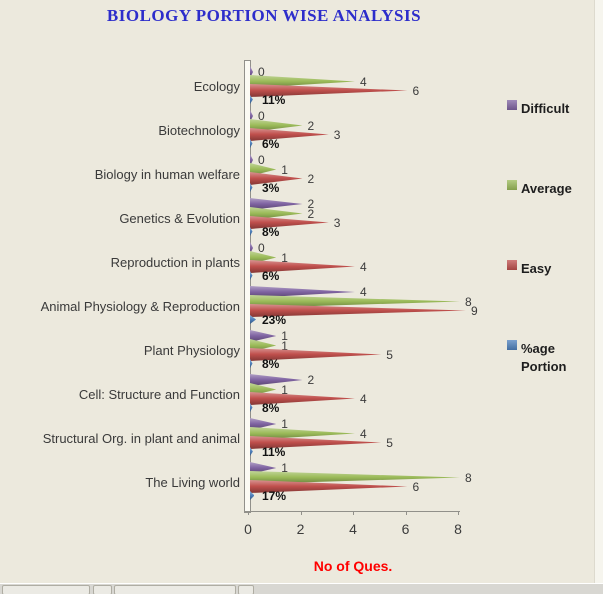  Describe the element at coordinates (512, 185) in the screenshot. I see `legend-marker-average` at that location.